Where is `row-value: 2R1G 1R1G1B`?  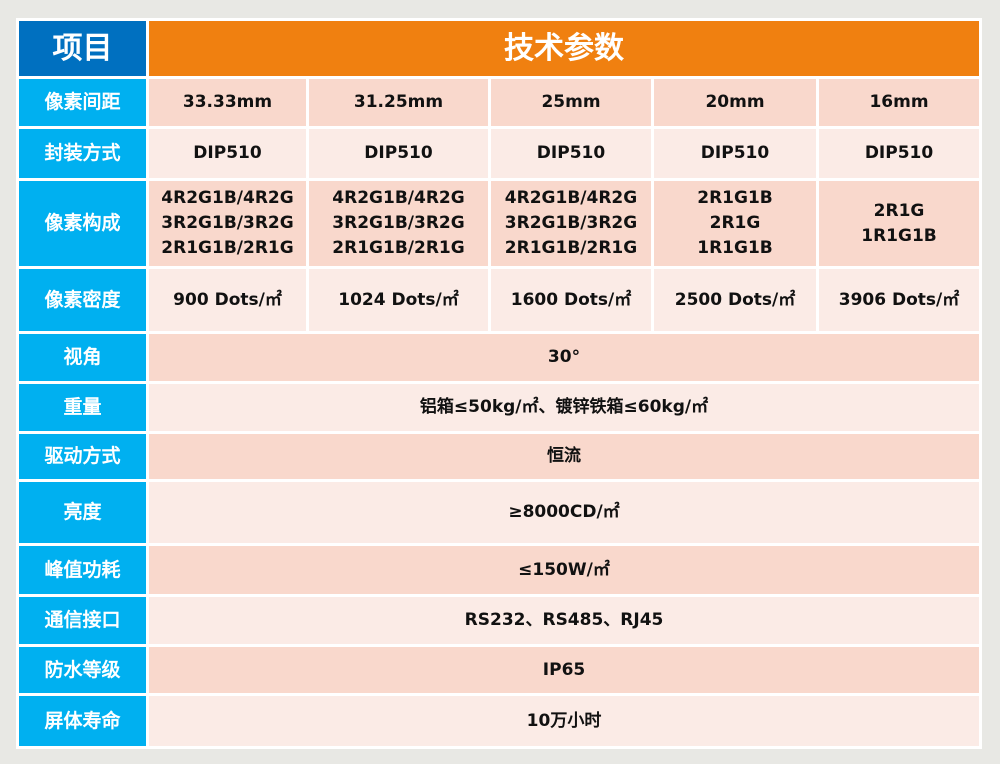
row-value: 2R1G 1R1G1B is located at coordinates (899, 223).